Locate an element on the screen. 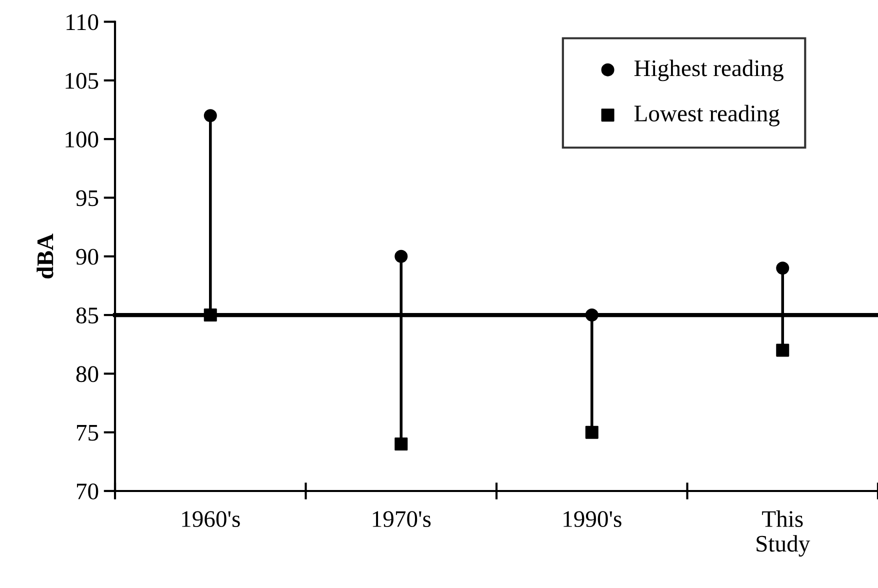 This screenshot has height=588, width=878. legend-label: Lowest reading is located at coordinates (707, 115).